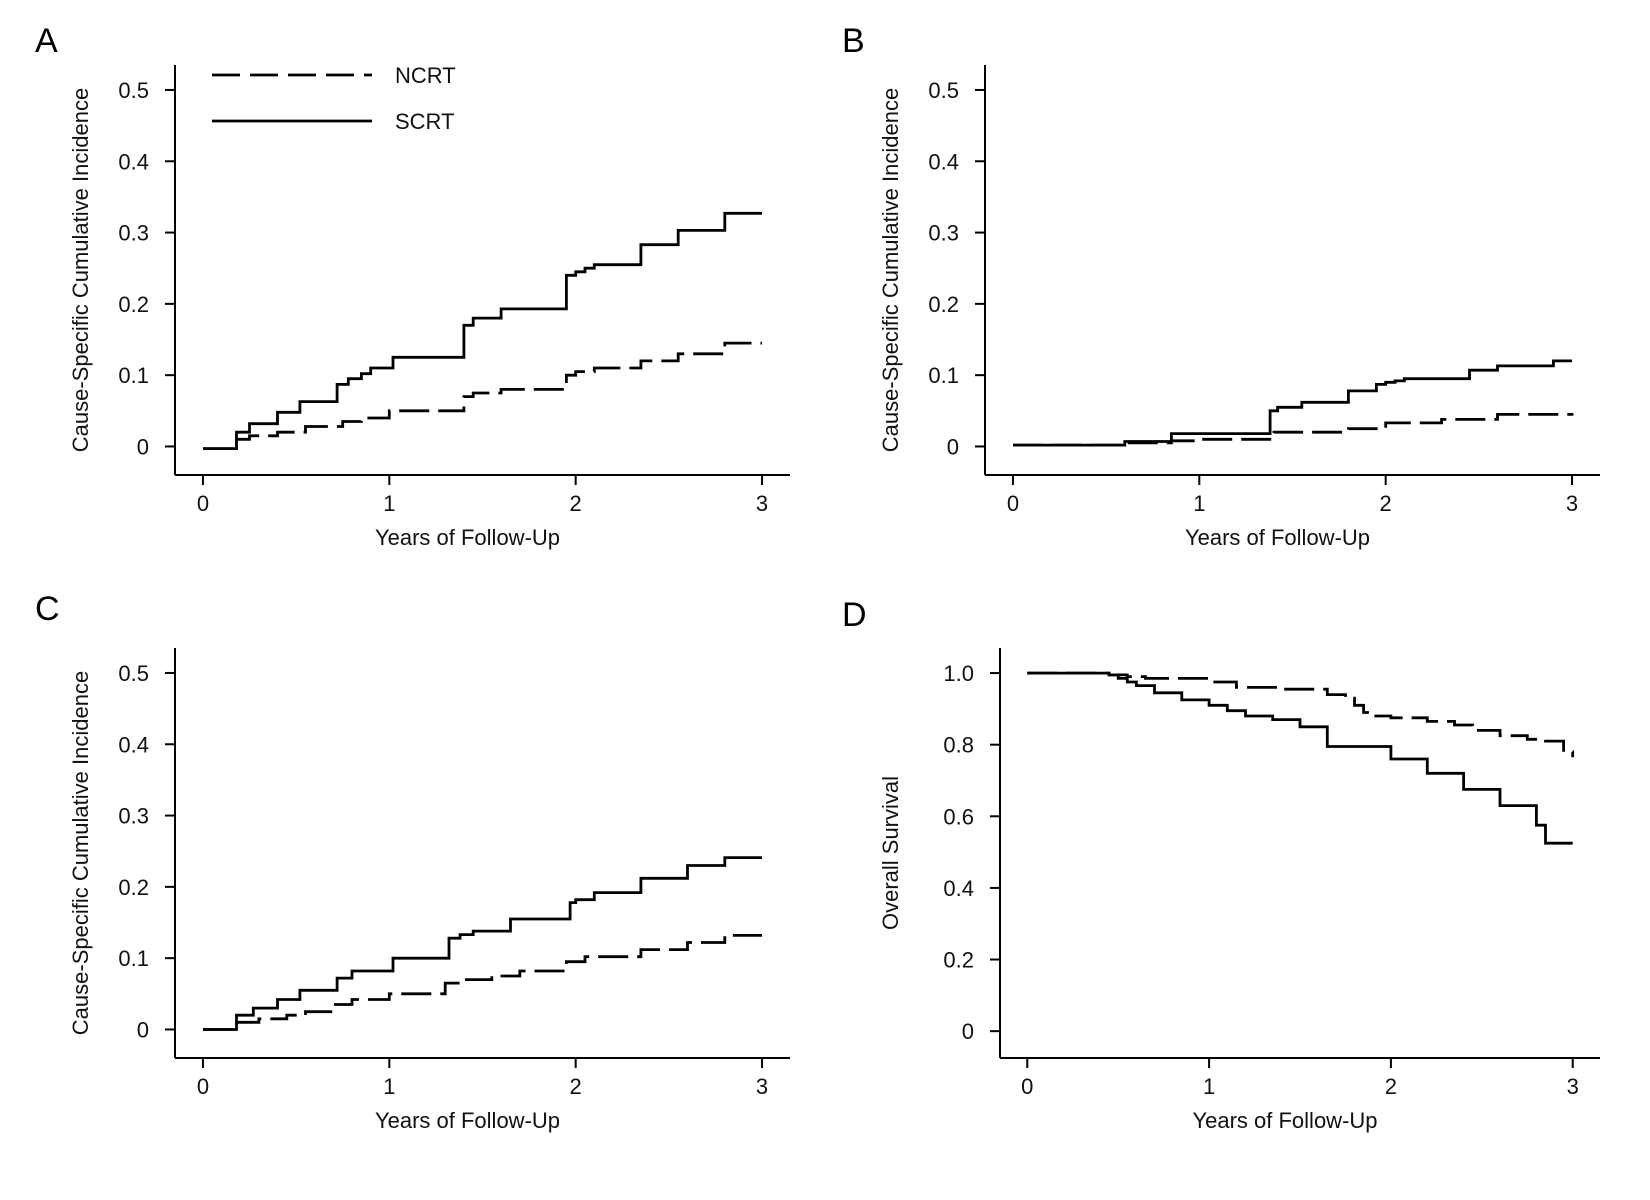 Image resolution: width=1650 pixels, height=1200 pixels. Describe the element at coordinates (425, 121) in the screenshot. I see `legend-scrt-label: SCRT` at that location.